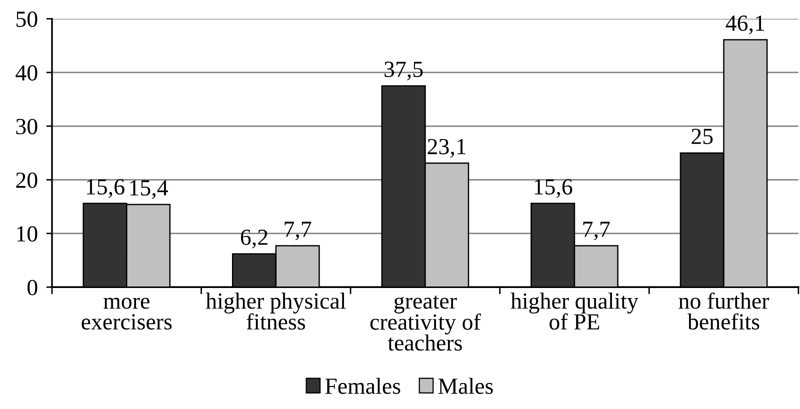  I want to click on y-tick-label: 0, so click(33, 288).